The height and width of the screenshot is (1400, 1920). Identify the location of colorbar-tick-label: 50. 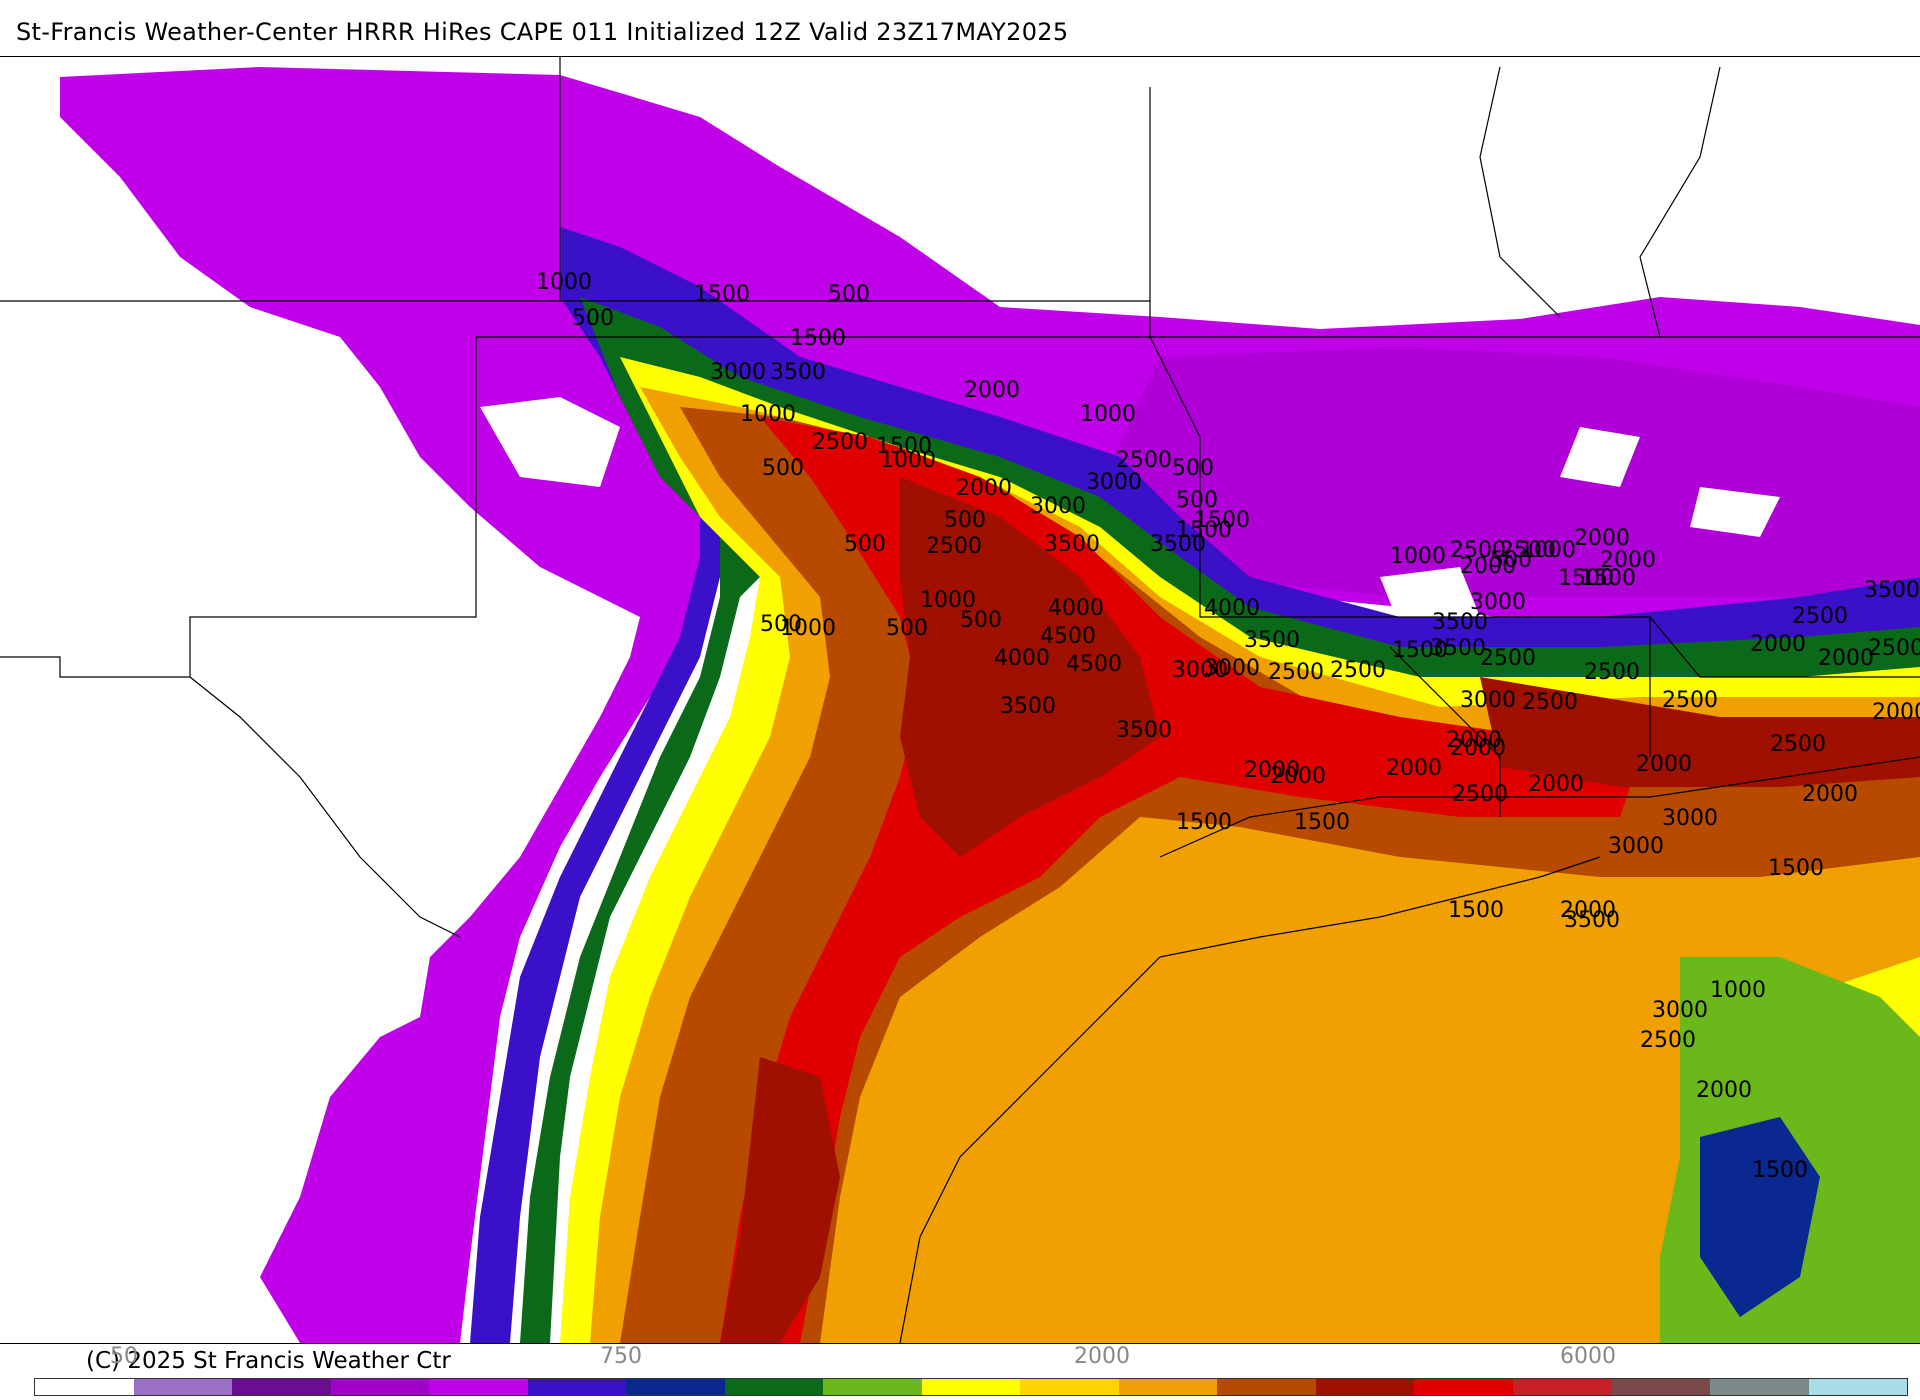
(124, 1356).